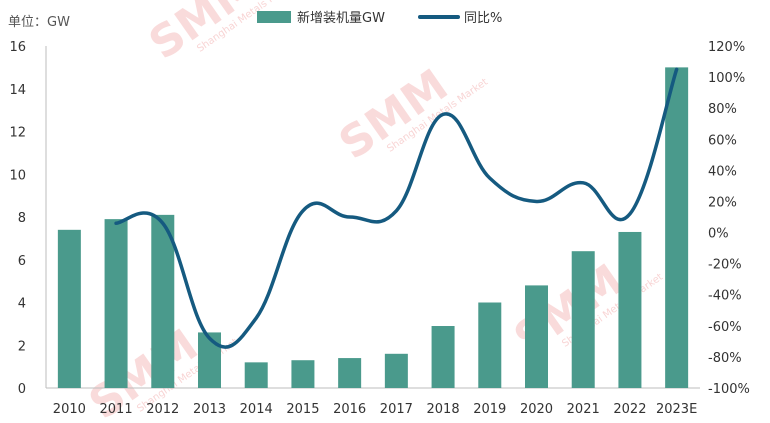  I want to click on left-tick-label: 8, so click(22, 218).